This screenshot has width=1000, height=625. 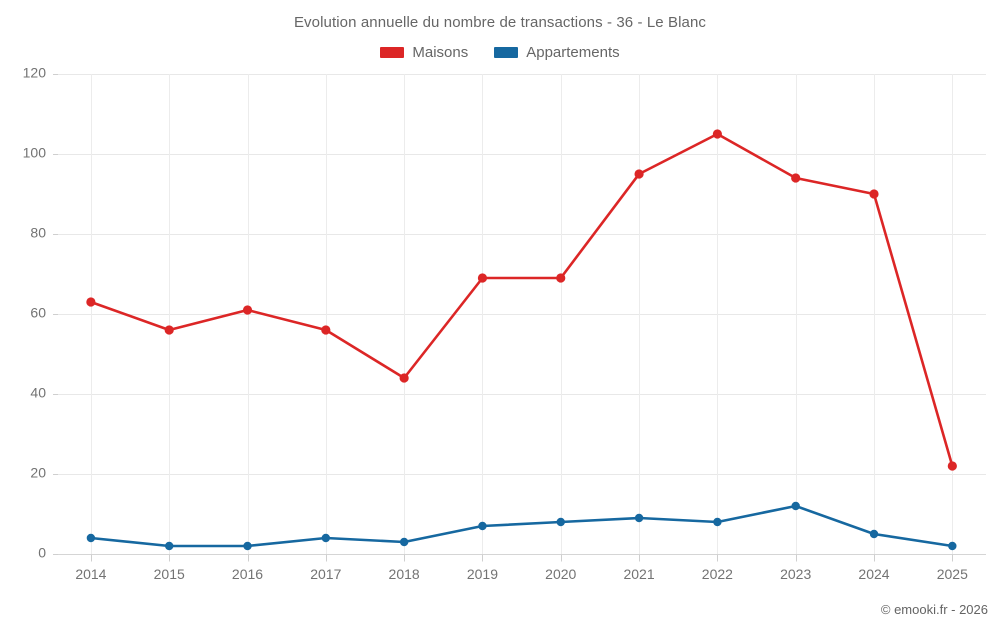 What do you see at coordinates (38, 313) in the screenshot?
I see `y-tick-label: 60` at bounding box center [38, 313].